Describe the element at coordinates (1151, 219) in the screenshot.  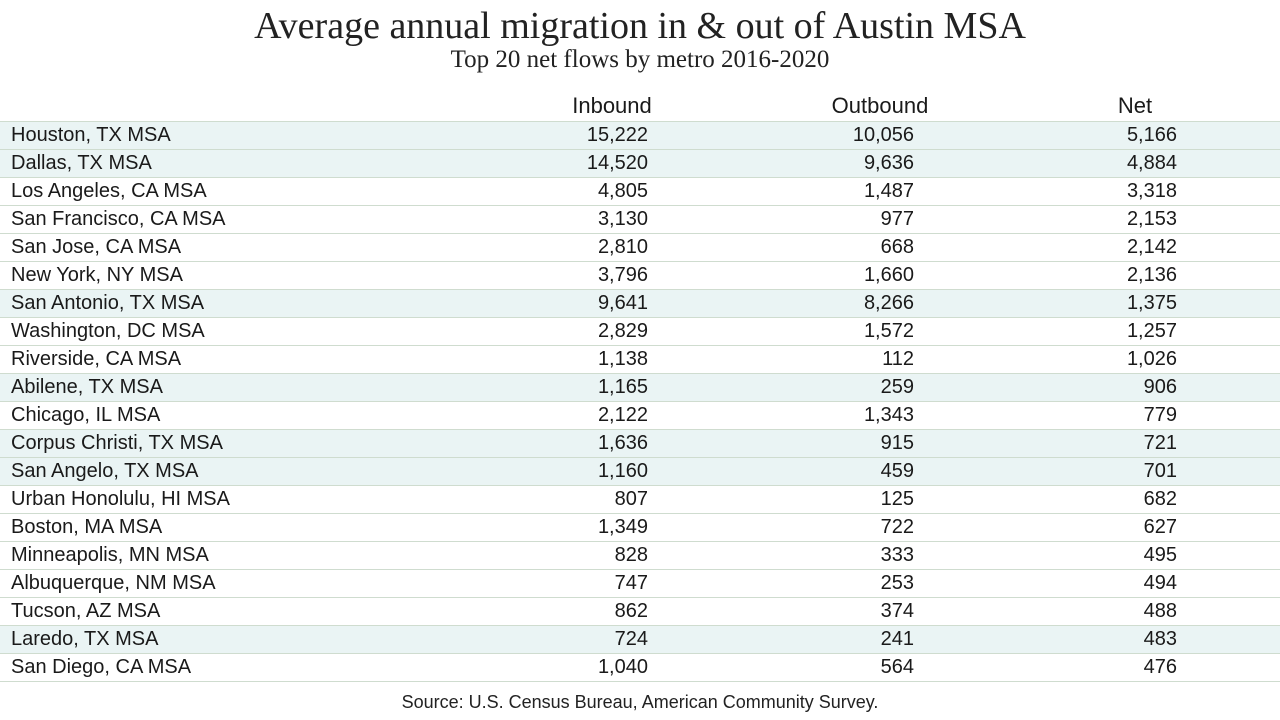
I see `net-value: 2,153` at that location.